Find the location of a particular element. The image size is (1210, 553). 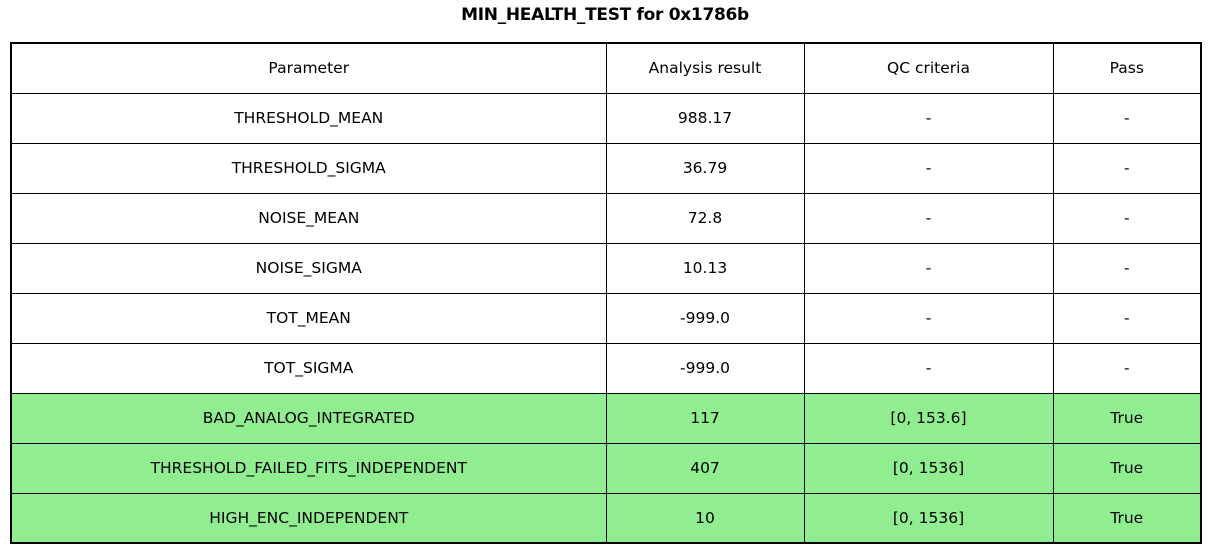

cell-parameter: TOT_MEAN is located at coordinates (308, 318).